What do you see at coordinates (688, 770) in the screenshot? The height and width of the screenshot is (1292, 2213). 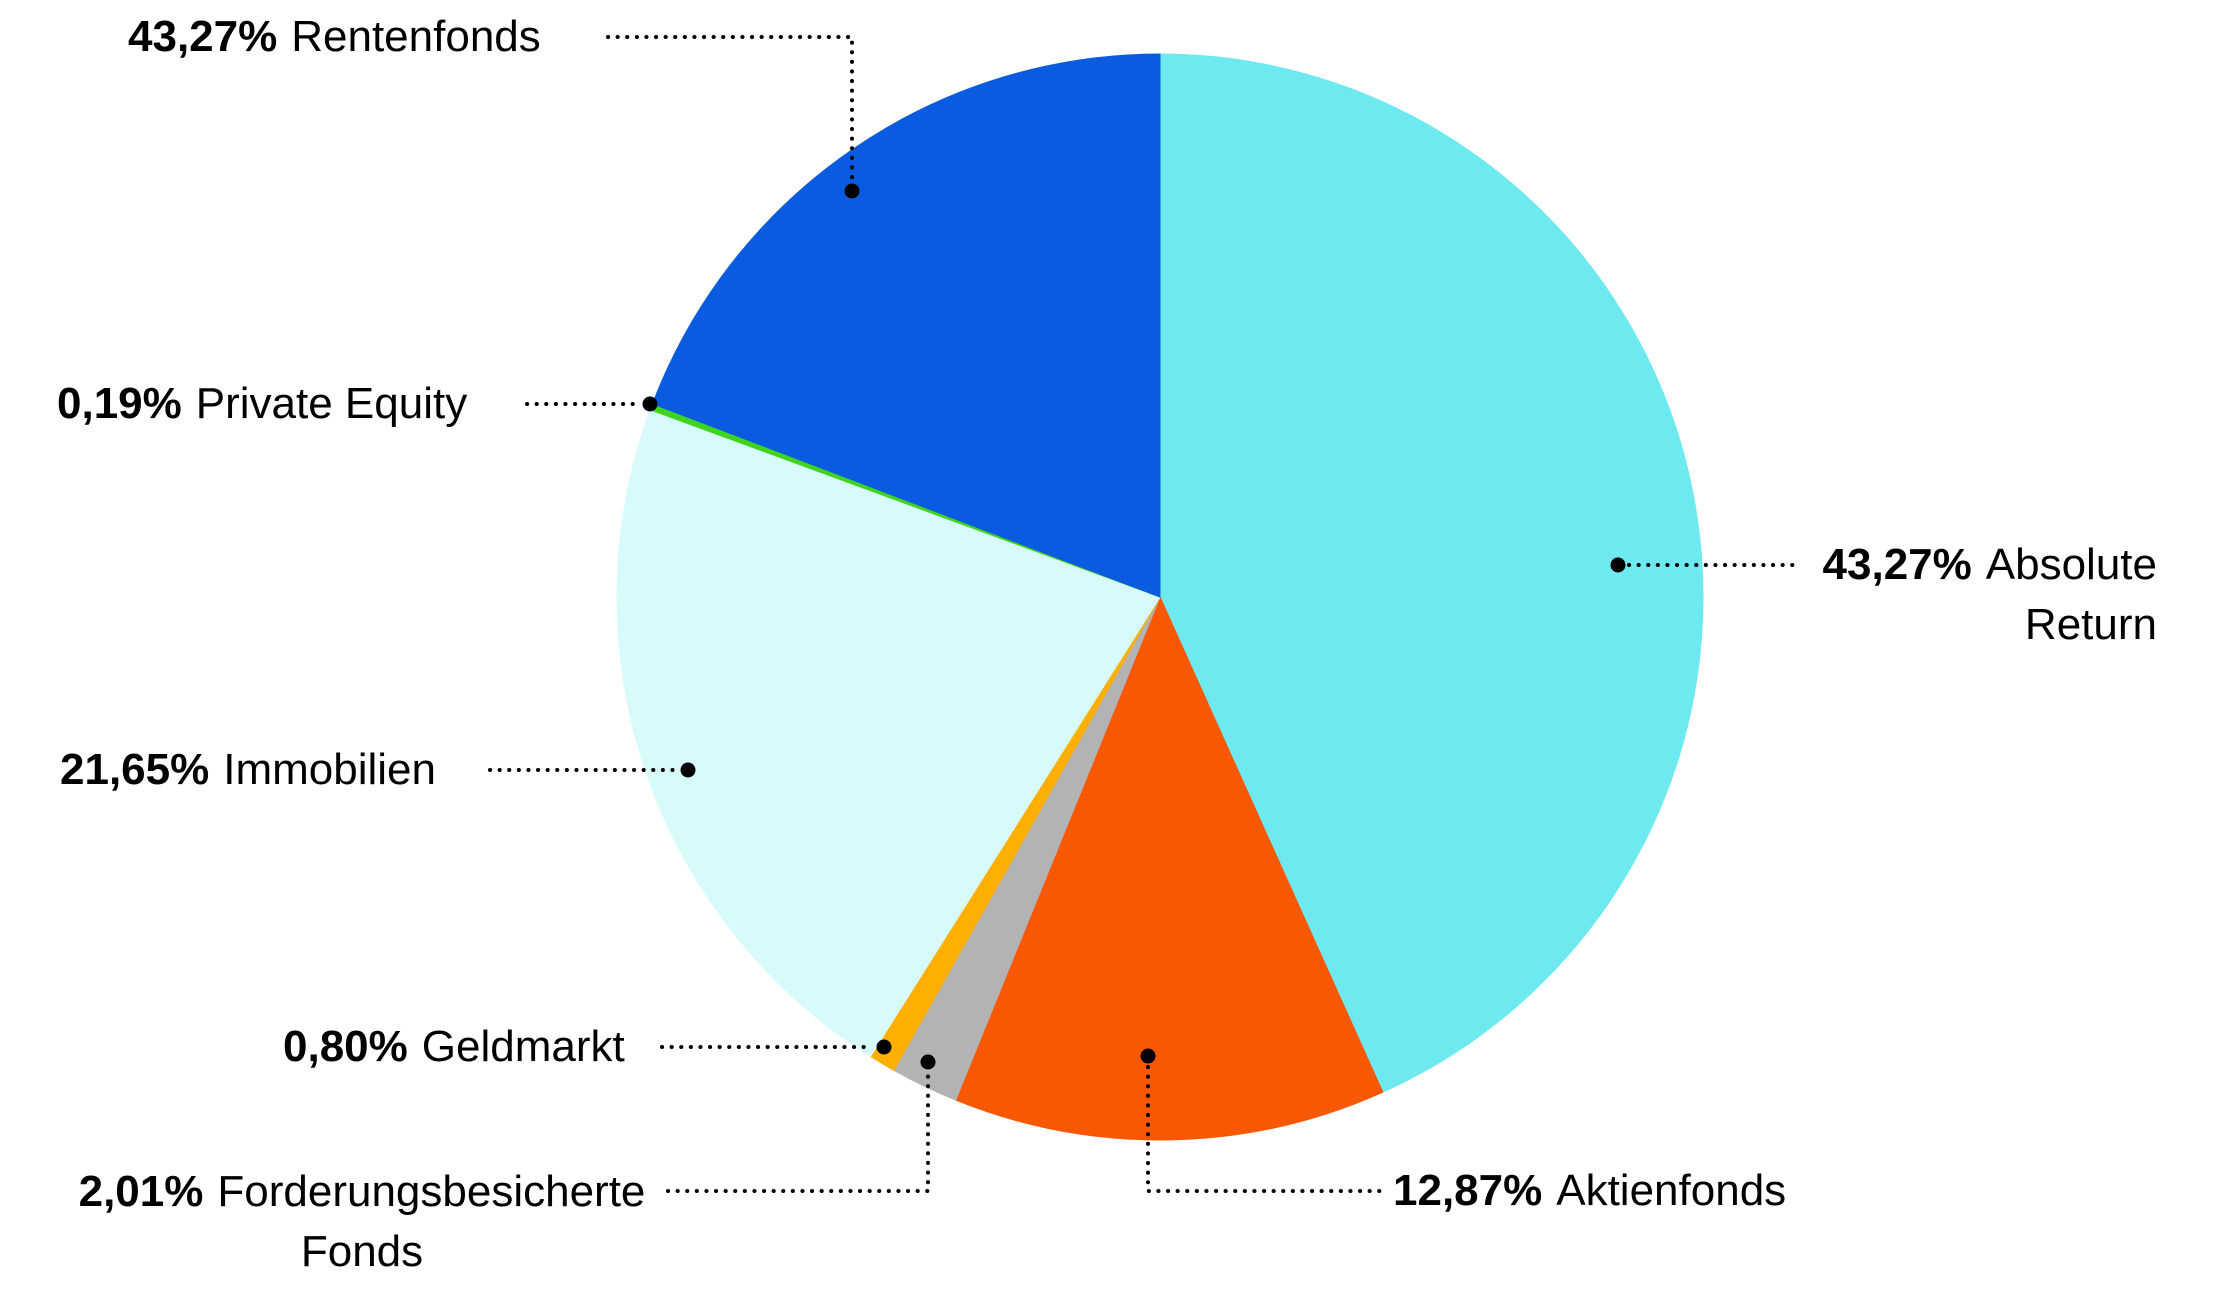 I see `leader-dot-immobilien` at bounding box center [688, 770].